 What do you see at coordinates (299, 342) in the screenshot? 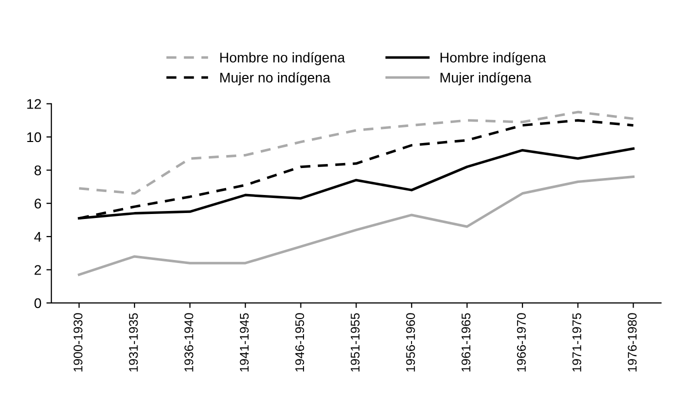
I see `x-tick-label: 1946-1950` at bounding box center [299, 342].